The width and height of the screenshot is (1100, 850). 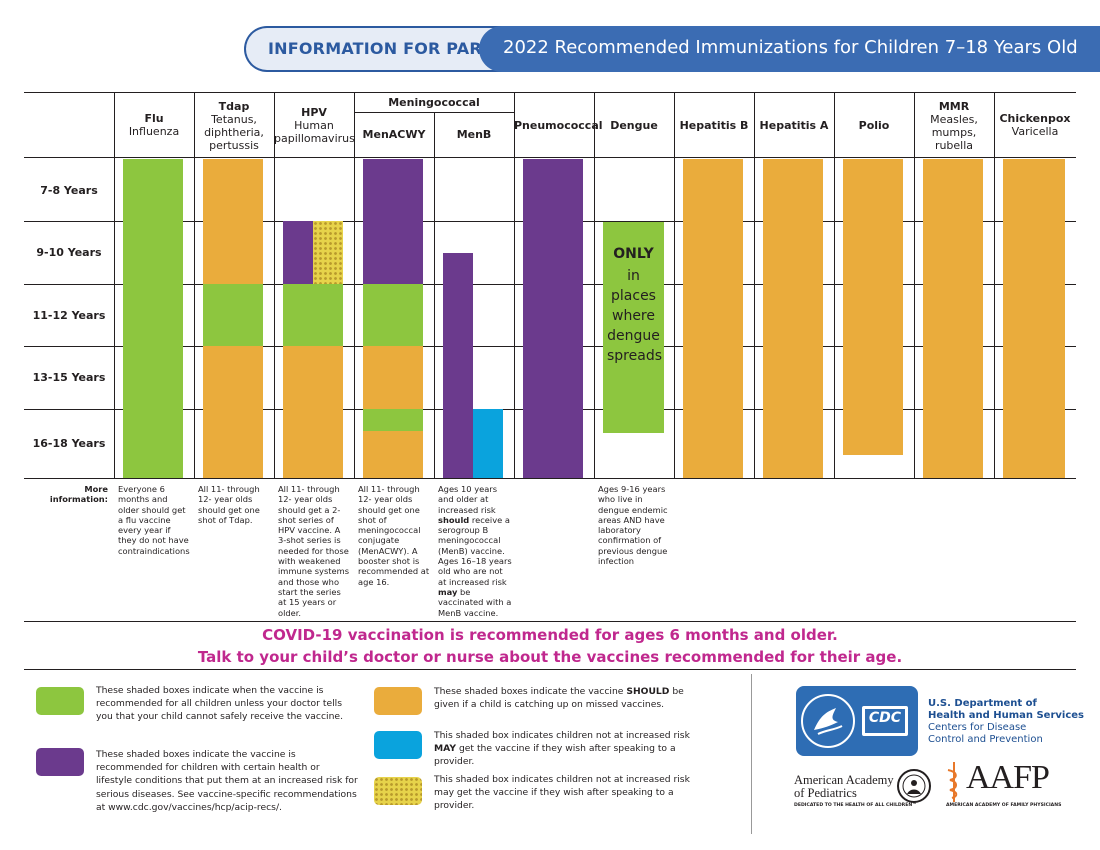 What do you see at coordinates (953, 318) in the screenshot?
I see `mmr-catchup-bar` at bounding box center [953, 318].